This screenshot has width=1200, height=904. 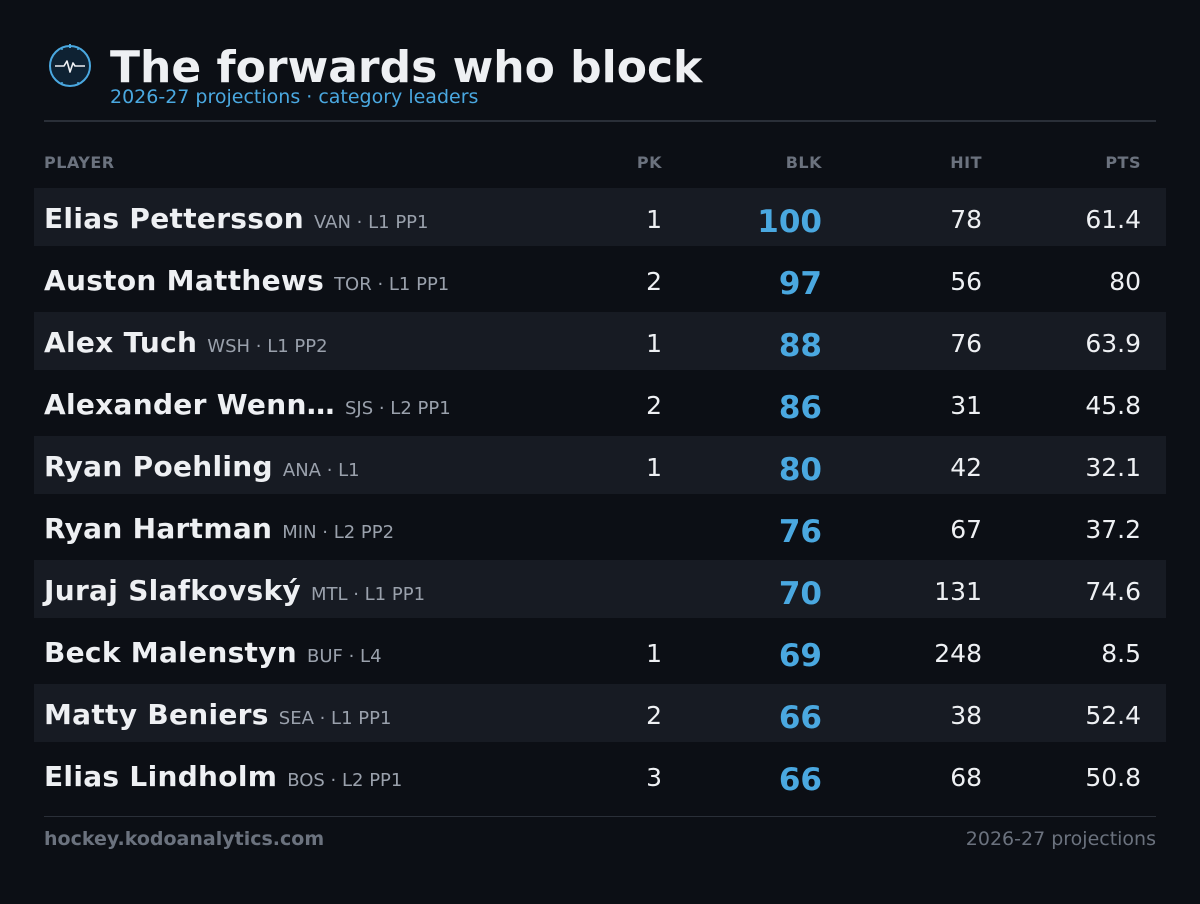 I want to click on column-header-blk: BLK, so click(x=803, y=162).